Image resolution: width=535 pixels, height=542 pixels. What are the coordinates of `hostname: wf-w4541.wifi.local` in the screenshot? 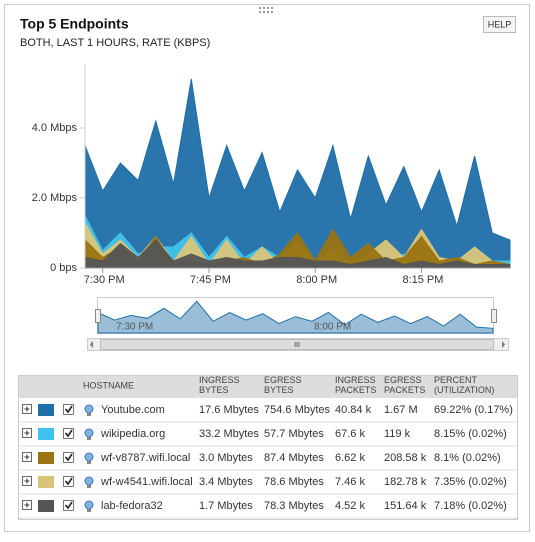 It's located at (146, 482).